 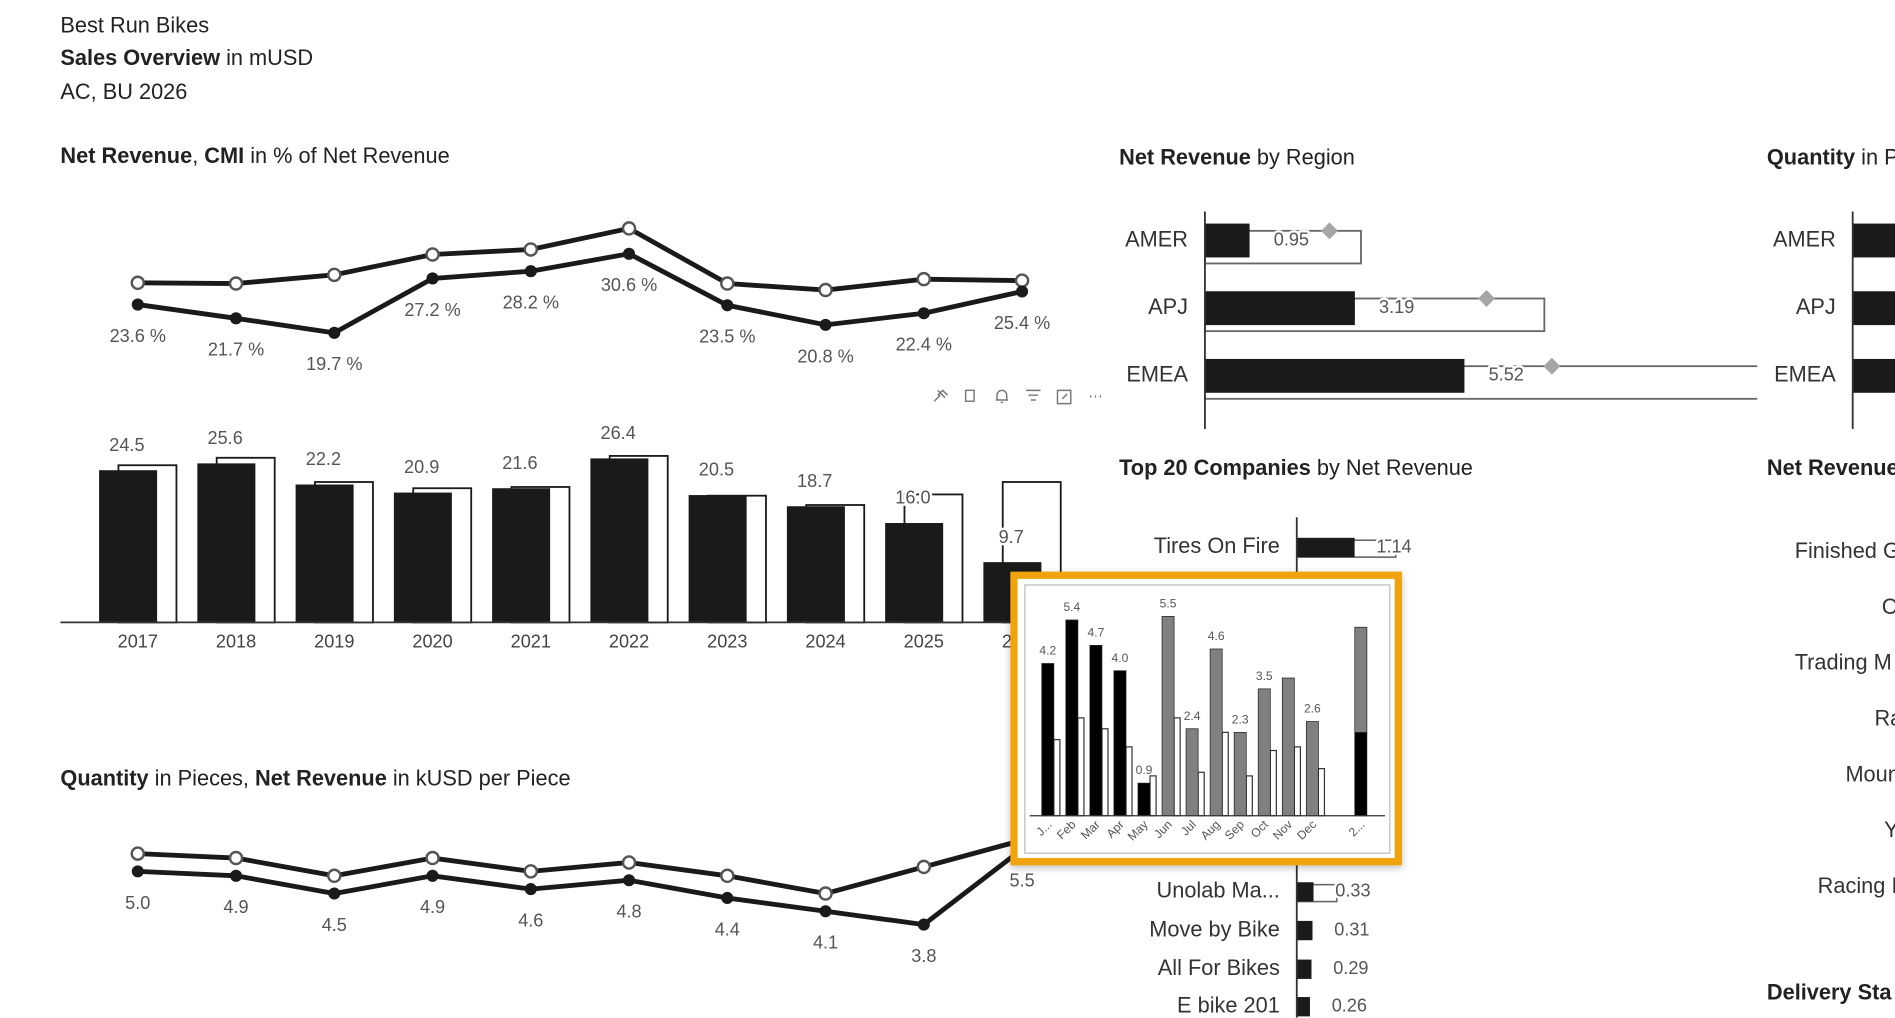 What do you see at coordinates (1168, 603) in the screenshot?
I see `bar-label: 5.5` at bounding box center [1168, 603].